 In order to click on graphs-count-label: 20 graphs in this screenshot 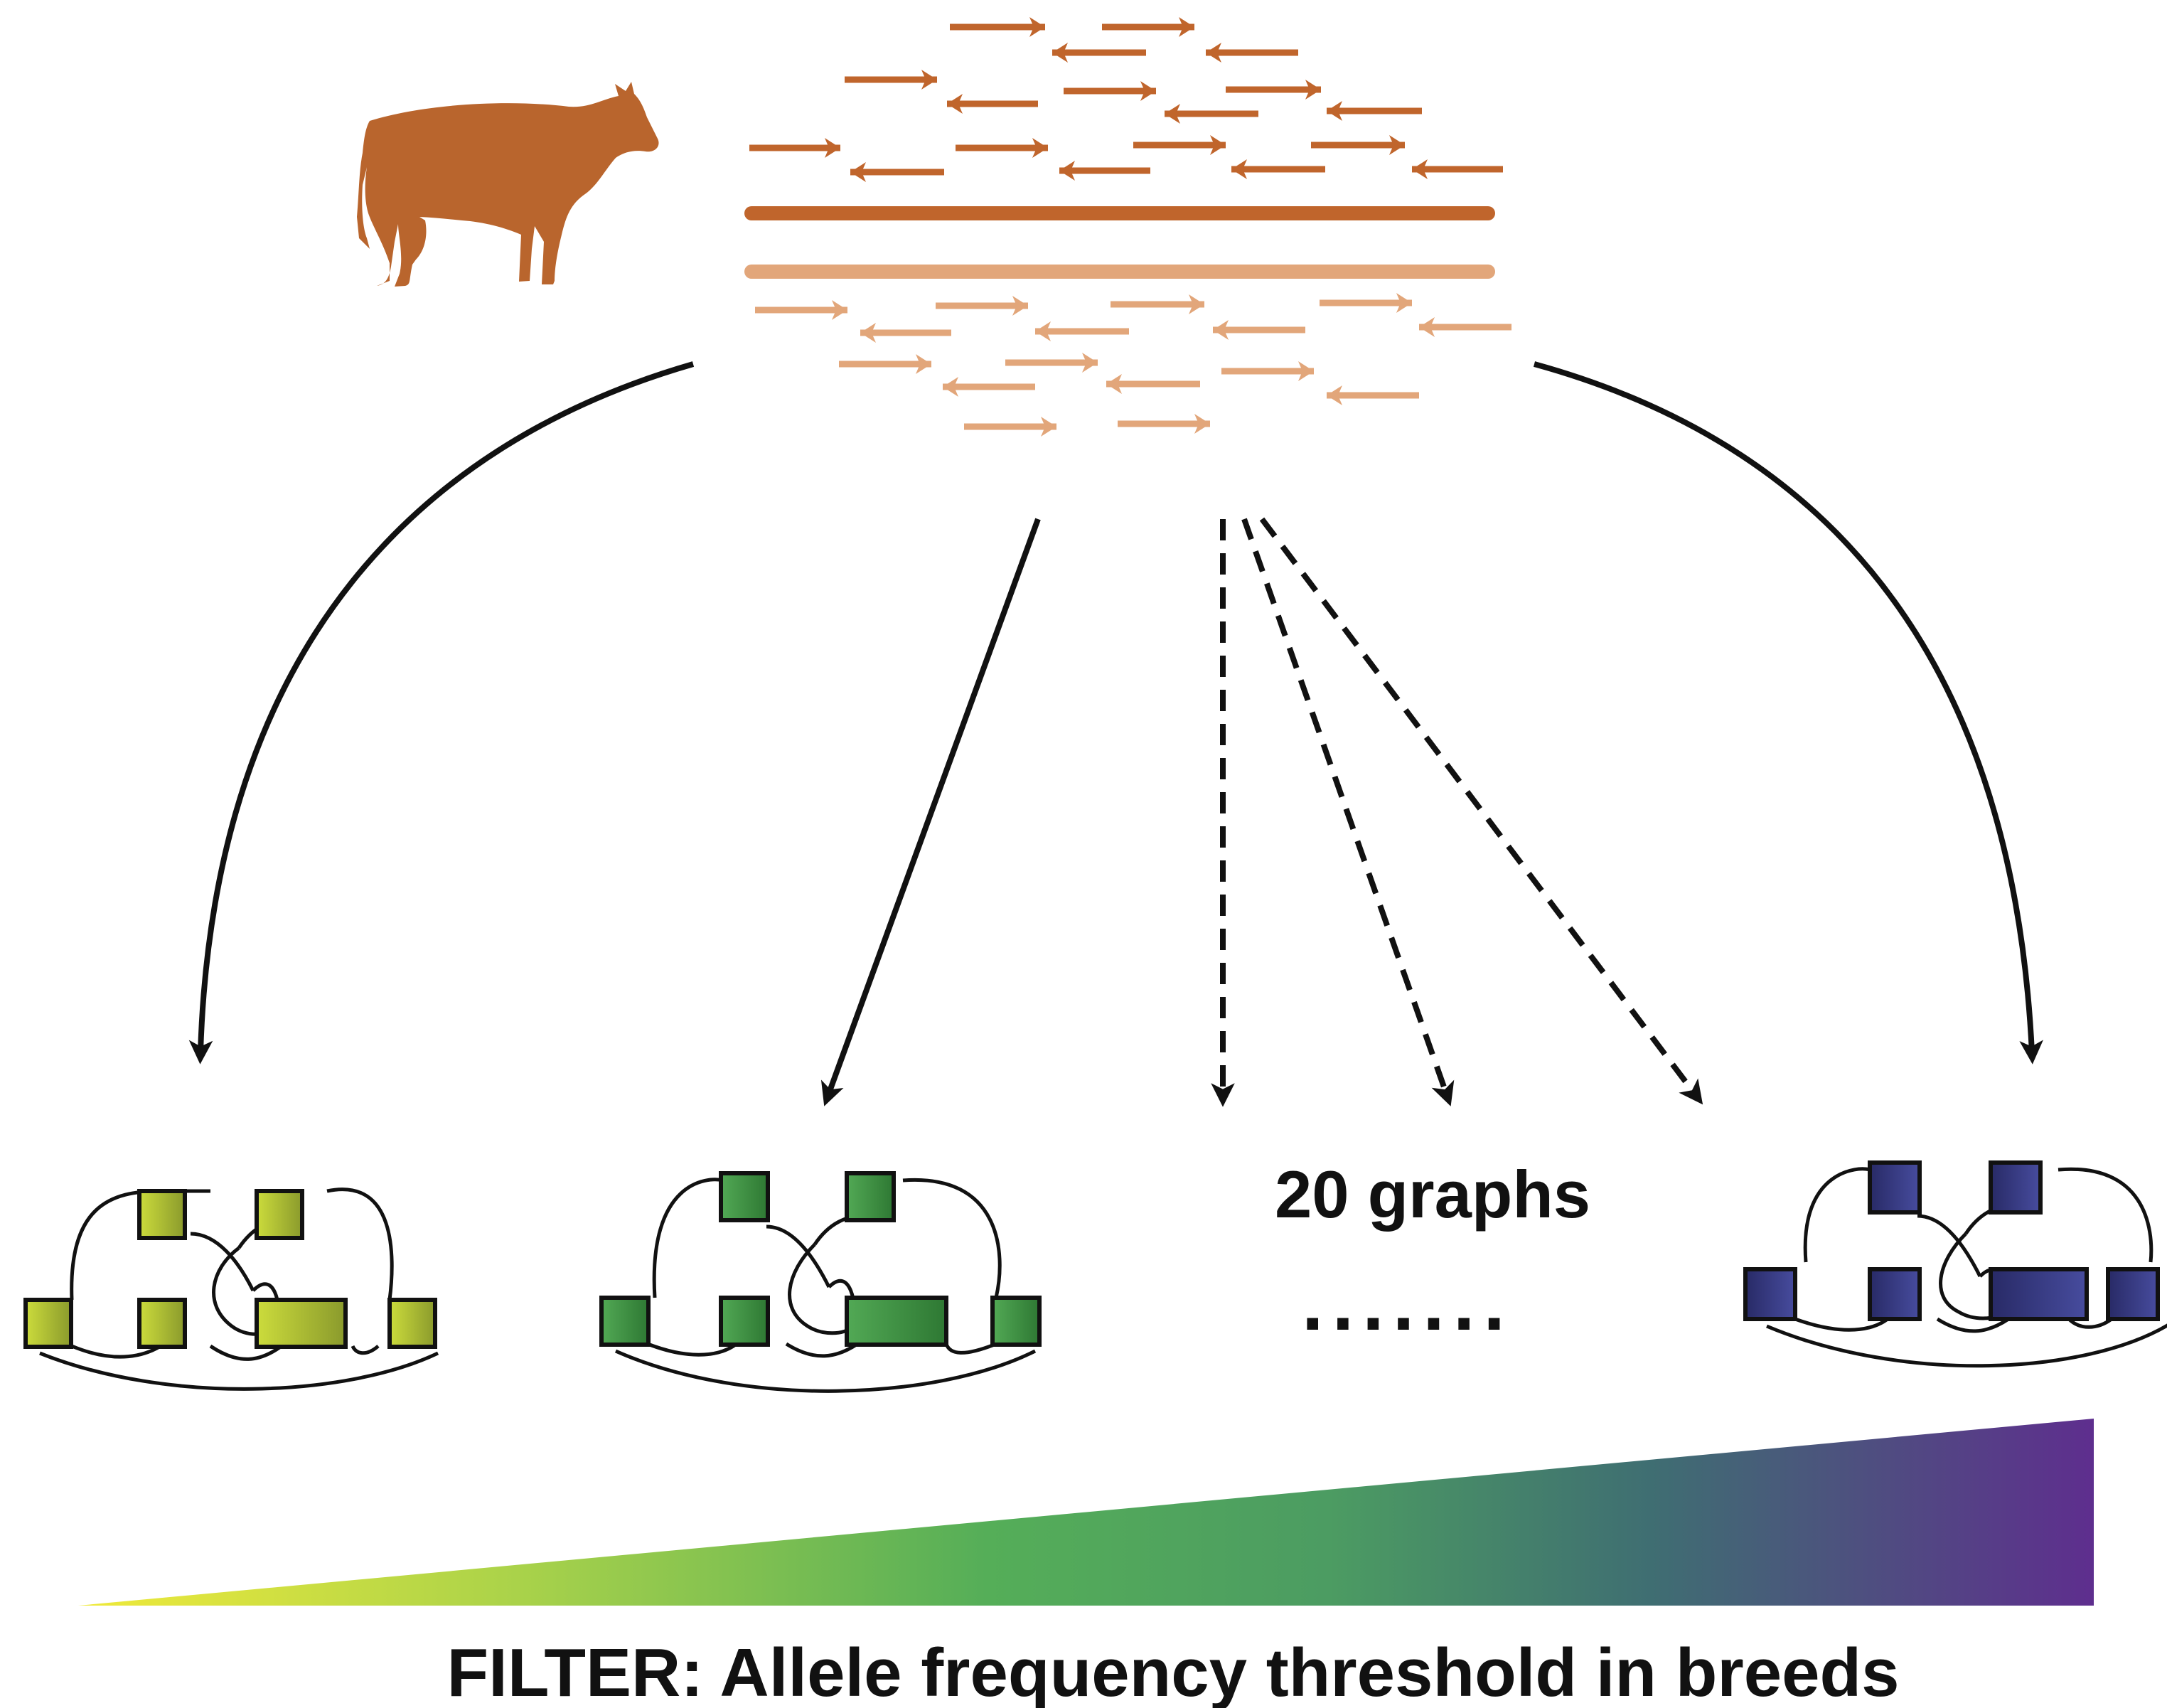, I will do `click(1432, 1194)`.